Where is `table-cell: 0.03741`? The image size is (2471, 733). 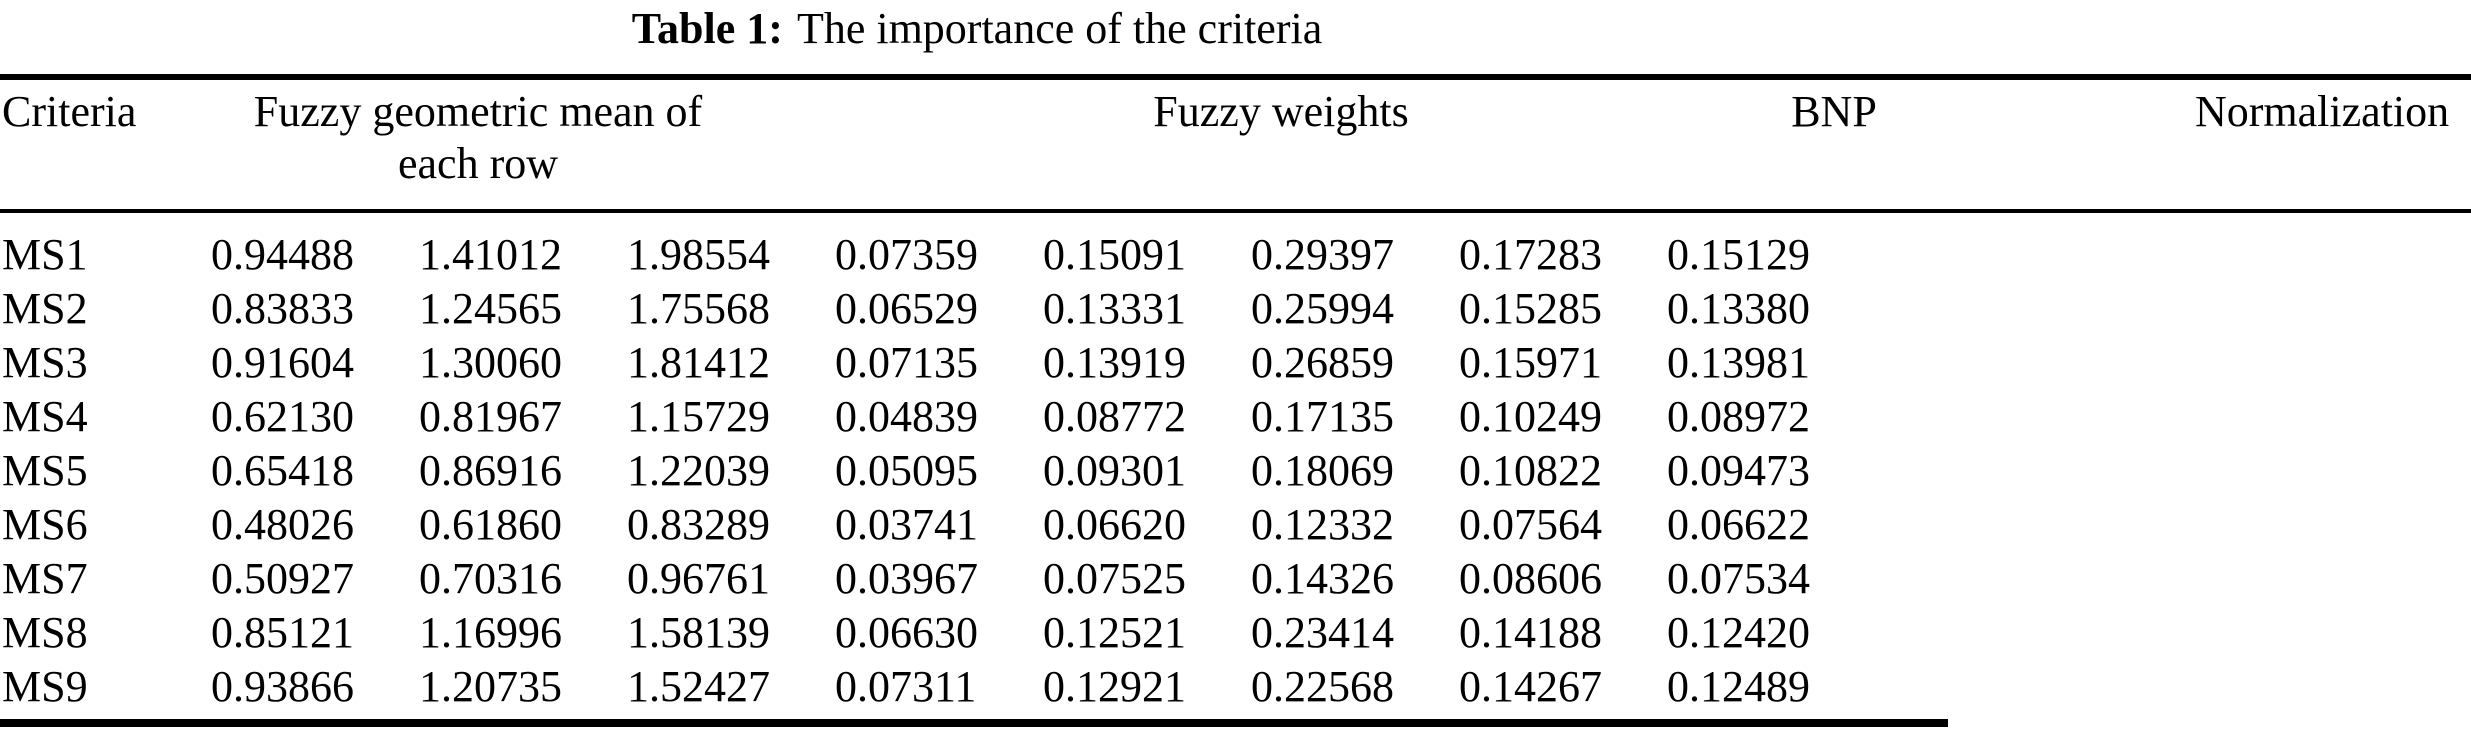 table-cell: 0.03741 is located at coordinates (906, 524).